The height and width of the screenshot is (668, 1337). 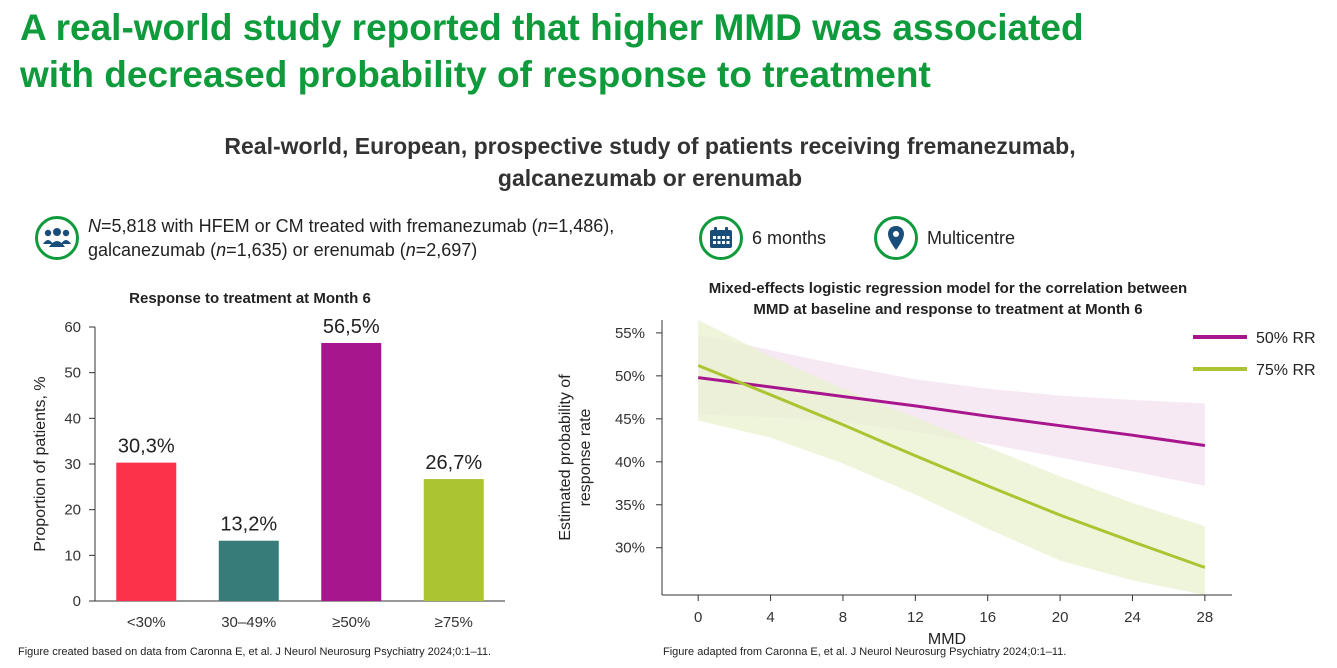 What do you see at coordinates (453, 463) in the screenshot?
I see `bar-data-label: 26,7%` at bounding box center [453, 463].